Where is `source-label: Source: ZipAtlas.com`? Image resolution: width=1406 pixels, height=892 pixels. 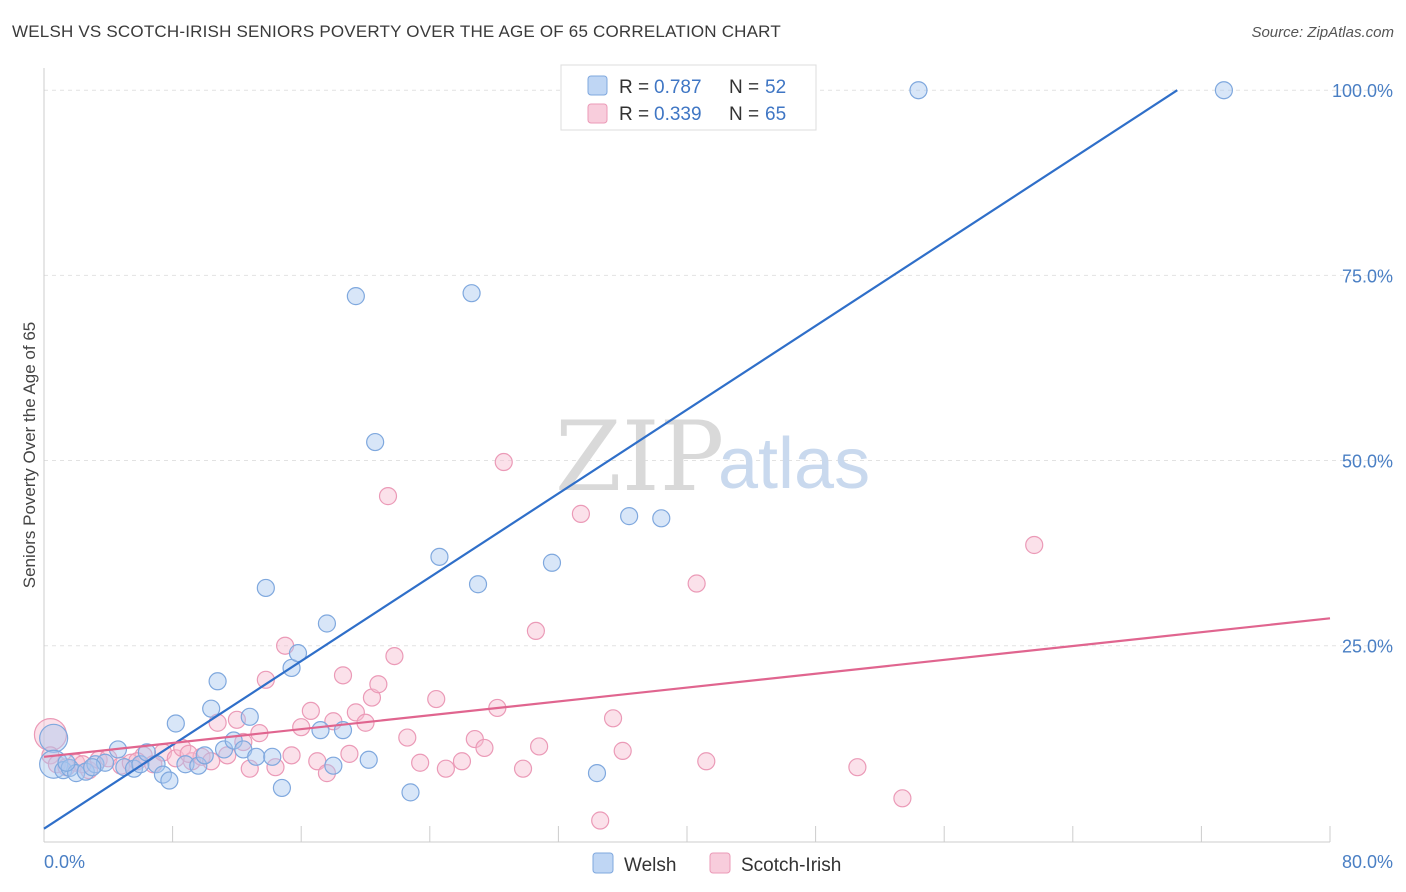 source-label: Source: ZipAtlas.com is located at coordinates (1322, 32).